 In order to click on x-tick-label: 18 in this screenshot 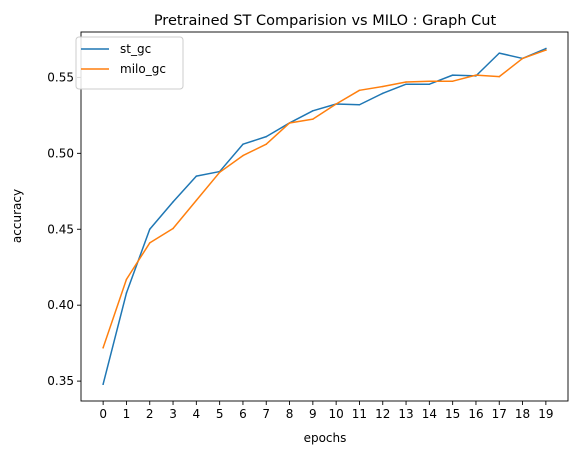, I will do `click(522, 414)`.